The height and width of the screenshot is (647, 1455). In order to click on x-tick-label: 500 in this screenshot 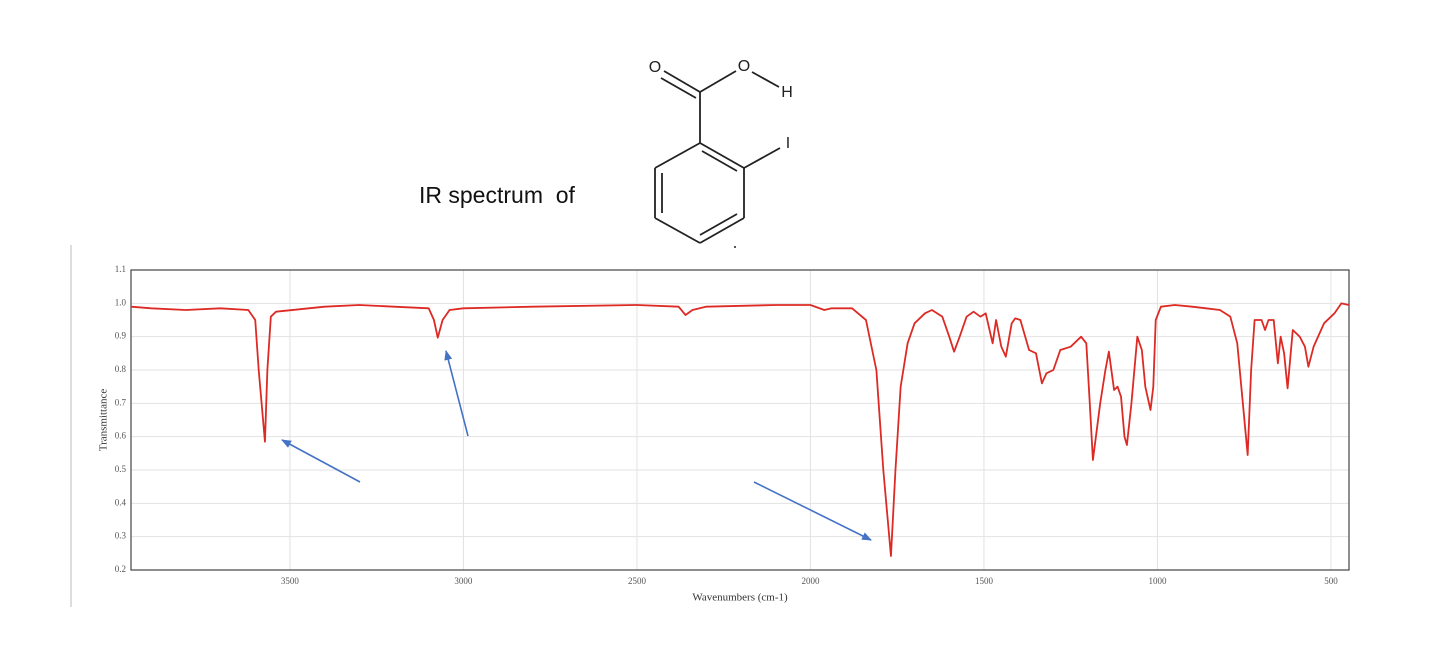, I will do `click(1331, 581)`.